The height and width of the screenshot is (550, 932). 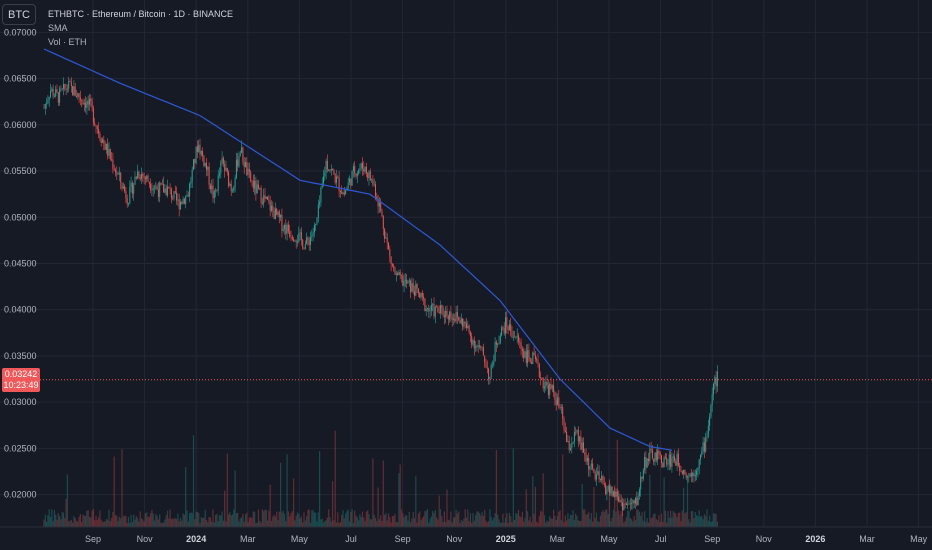 I want to click on legend-volume: Vol · ETH, so click(x=67, y=42).